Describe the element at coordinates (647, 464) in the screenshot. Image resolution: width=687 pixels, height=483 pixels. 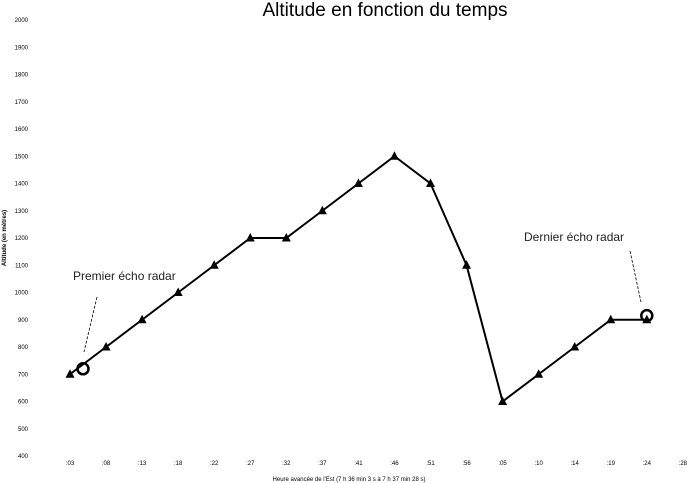
I see `x-tick-label: :24` at that location.